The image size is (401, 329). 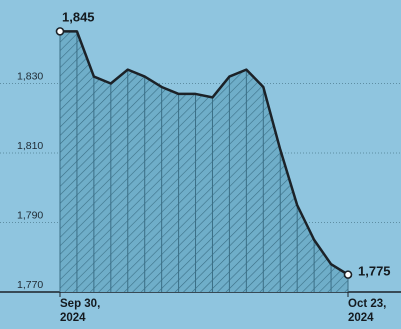 I want to click on y-tick-label: 1,830, so click(x=30, y=77).